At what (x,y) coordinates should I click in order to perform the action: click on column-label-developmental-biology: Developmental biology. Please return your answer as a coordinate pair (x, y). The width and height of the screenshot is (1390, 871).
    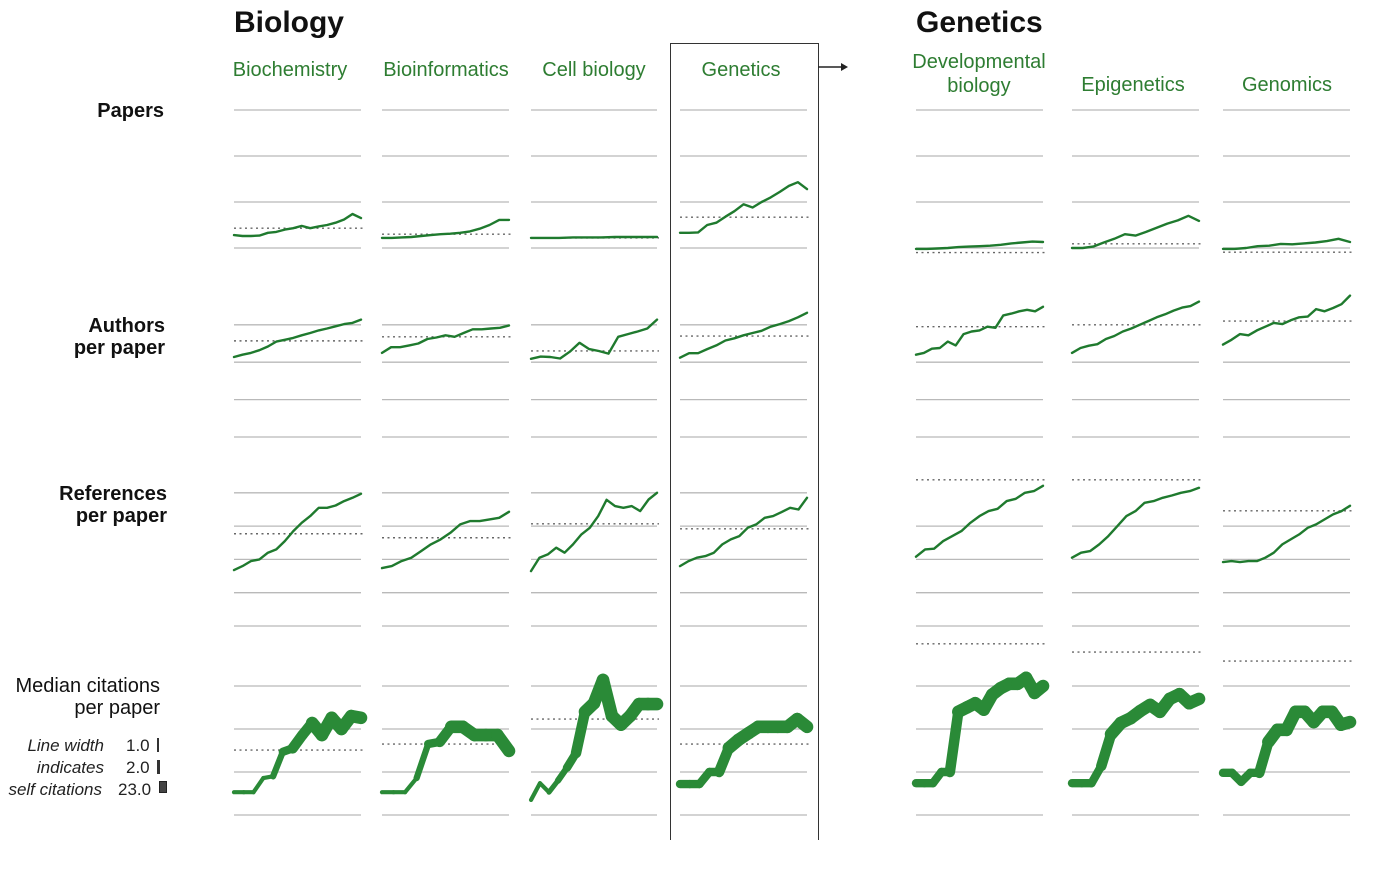
    Looking at the image, I should click on (979, 74).